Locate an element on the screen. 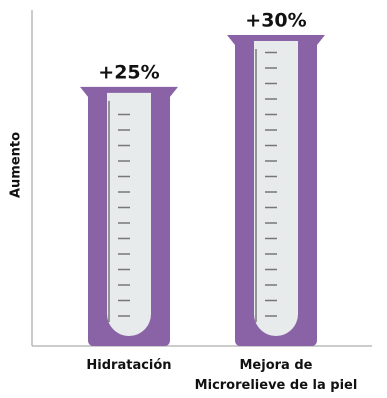 This screenshot has width=387, height=398. x-tick-label: Hidratación is located at coordinates (129, 365).